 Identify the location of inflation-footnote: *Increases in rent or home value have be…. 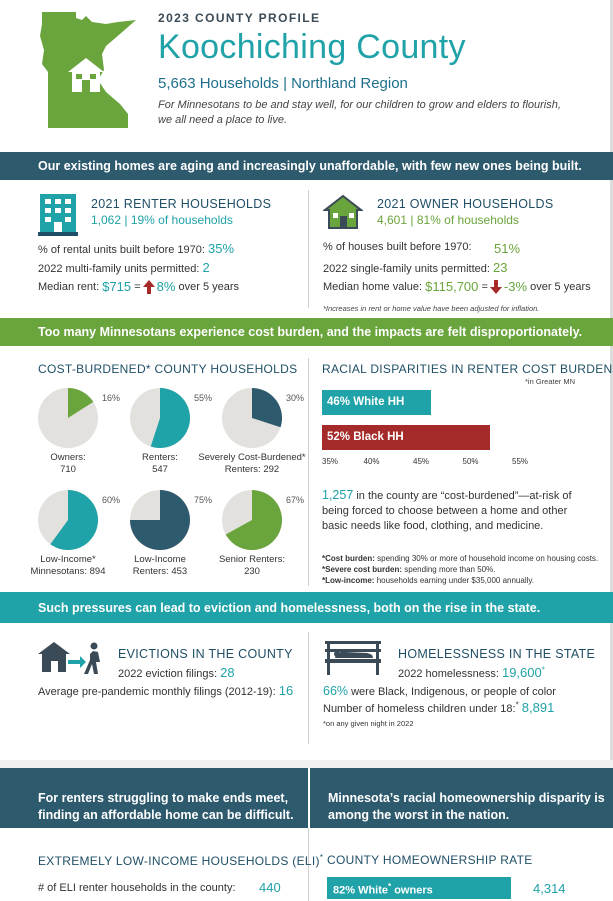
(431, 308).